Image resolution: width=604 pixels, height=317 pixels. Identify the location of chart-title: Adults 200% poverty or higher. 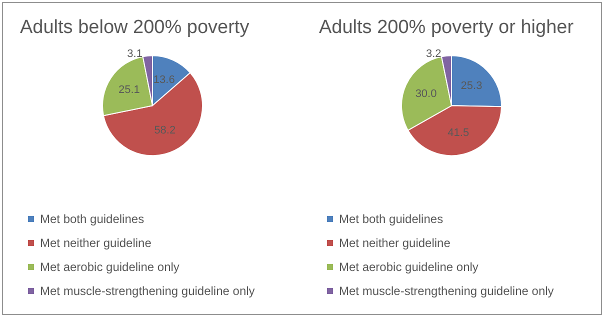
(446, 27).